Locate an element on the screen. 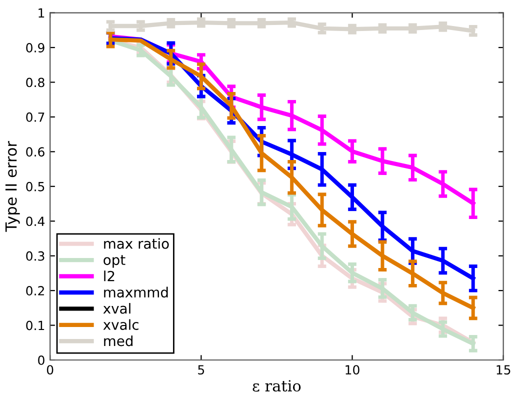 Image resolution: width=511 pixels, height=400 pixels. legend-label: xvalc is located at coordinates (120, 324).